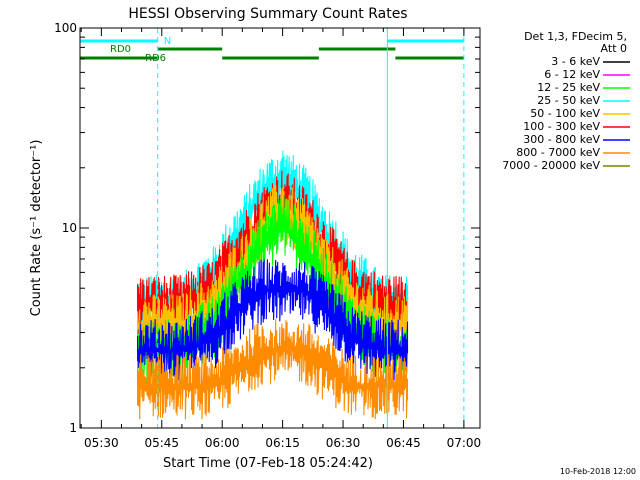 The image size is (640, 480). I want to click on legend-label-4: 50 - 100 keV, so click(565, 113).